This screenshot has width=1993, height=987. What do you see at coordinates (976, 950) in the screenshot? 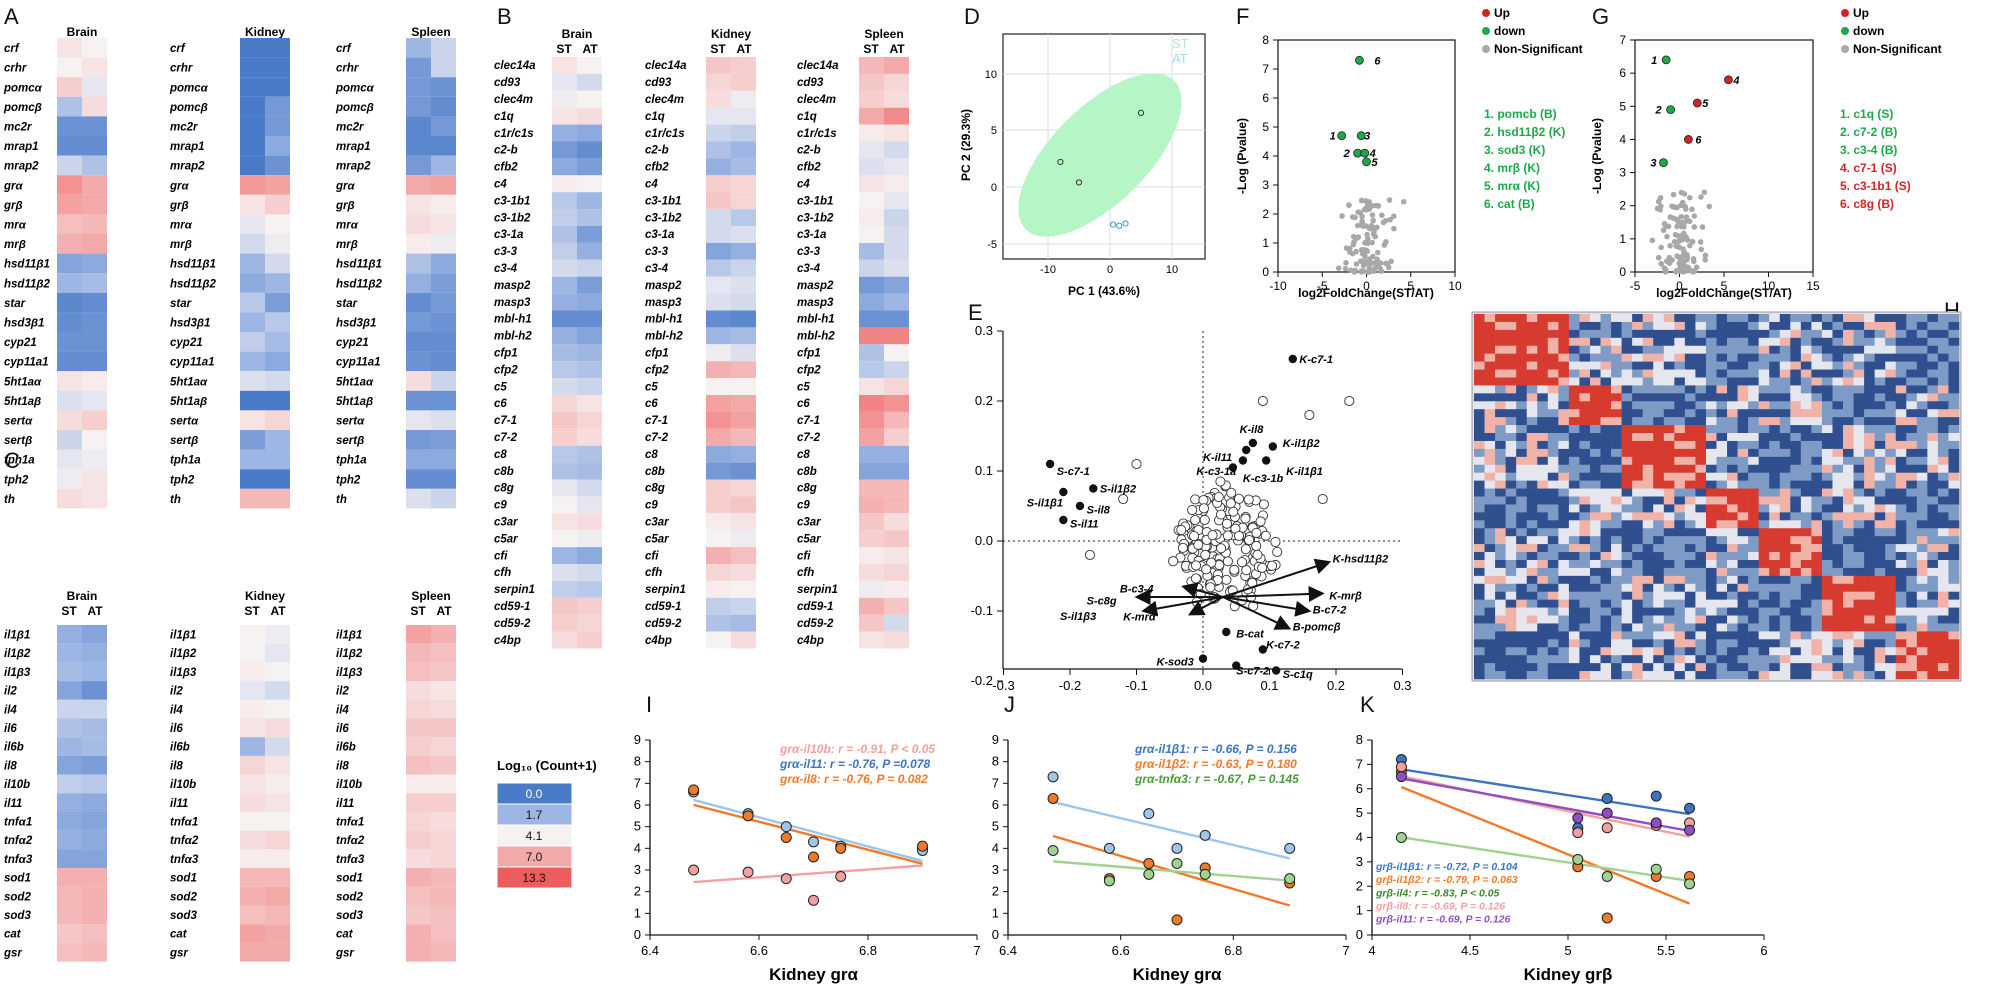
I see `x-tick: 7` at bounding box center [976, 950].